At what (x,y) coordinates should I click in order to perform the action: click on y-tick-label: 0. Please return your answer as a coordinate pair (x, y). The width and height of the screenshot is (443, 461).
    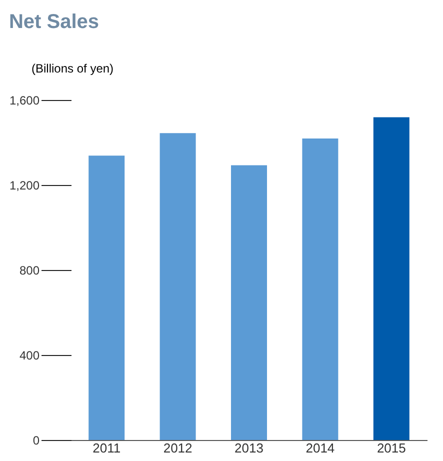
    Looking at the image, I should click on (36, 441).